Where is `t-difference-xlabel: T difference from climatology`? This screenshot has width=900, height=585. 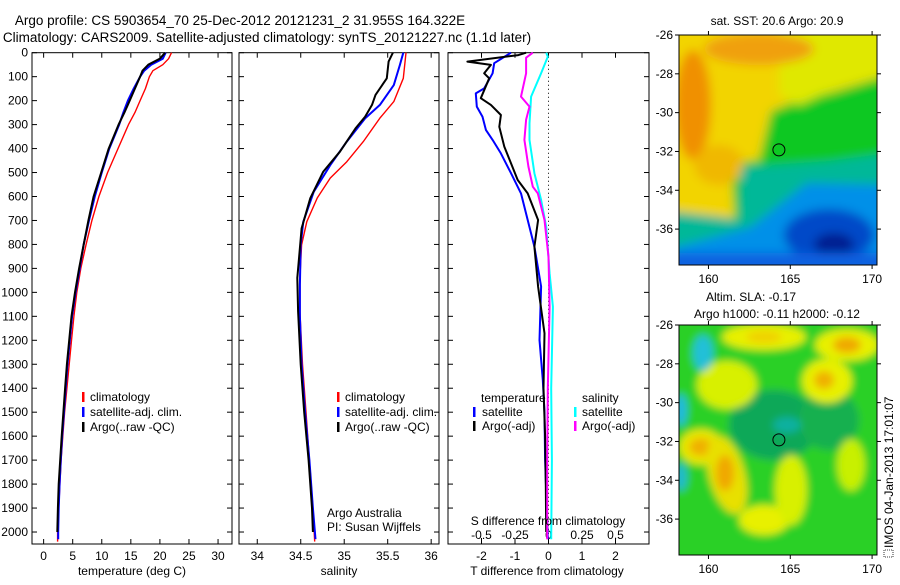
t-difference-xlabel: T difference from climatology is located at coordinates (547, 571).